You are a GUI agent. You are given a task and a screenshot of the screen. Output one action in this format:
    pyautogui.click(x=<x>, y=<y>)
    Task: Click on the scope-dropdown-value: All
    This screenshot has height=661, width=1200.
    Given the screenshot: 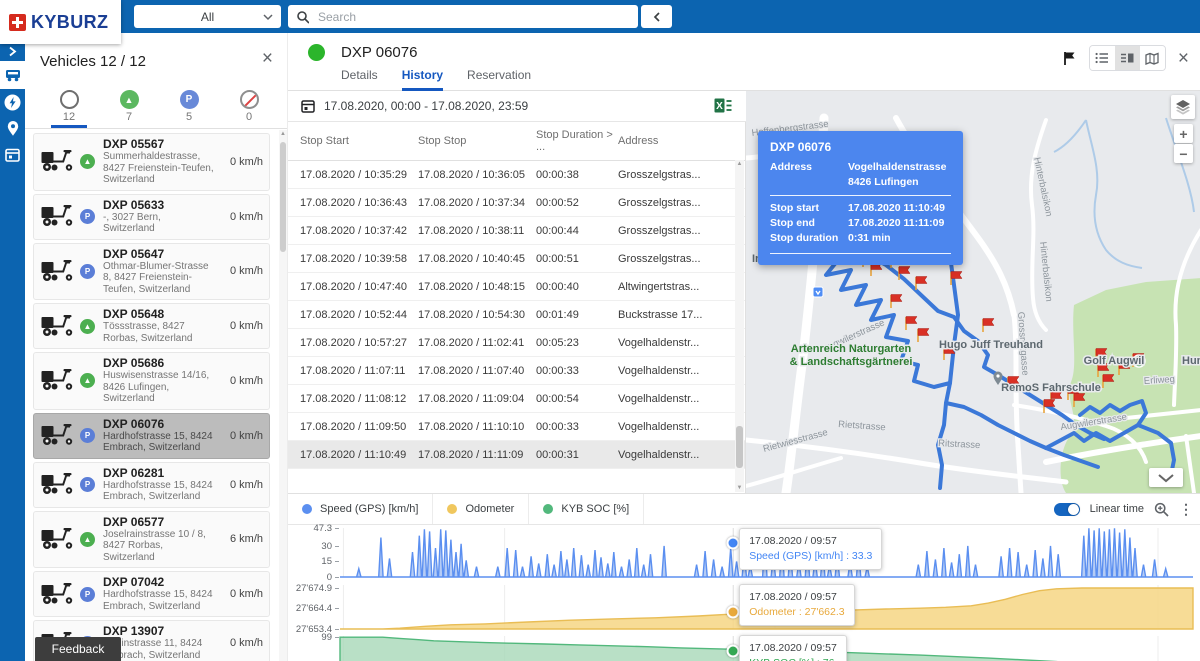 What is the action you would take?
    pyautogui.click(x=207, y=16)
    